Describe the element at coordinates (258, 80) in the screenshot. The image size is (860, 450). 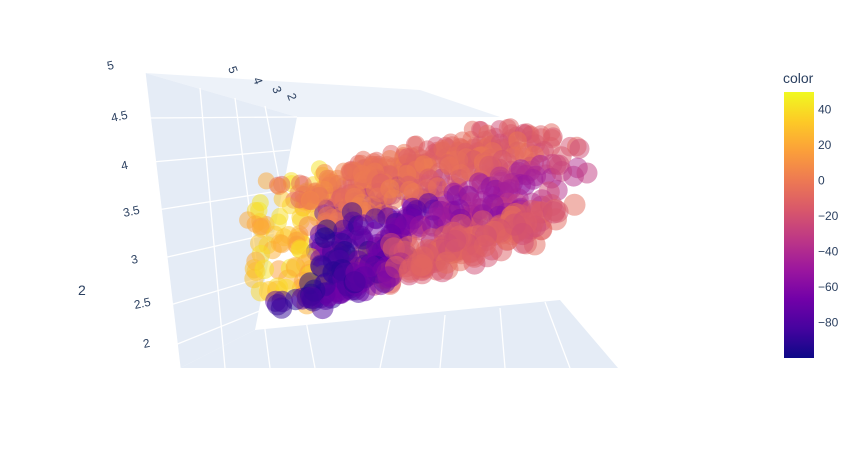
I see `y-axis-tick-label: 4` at that location.